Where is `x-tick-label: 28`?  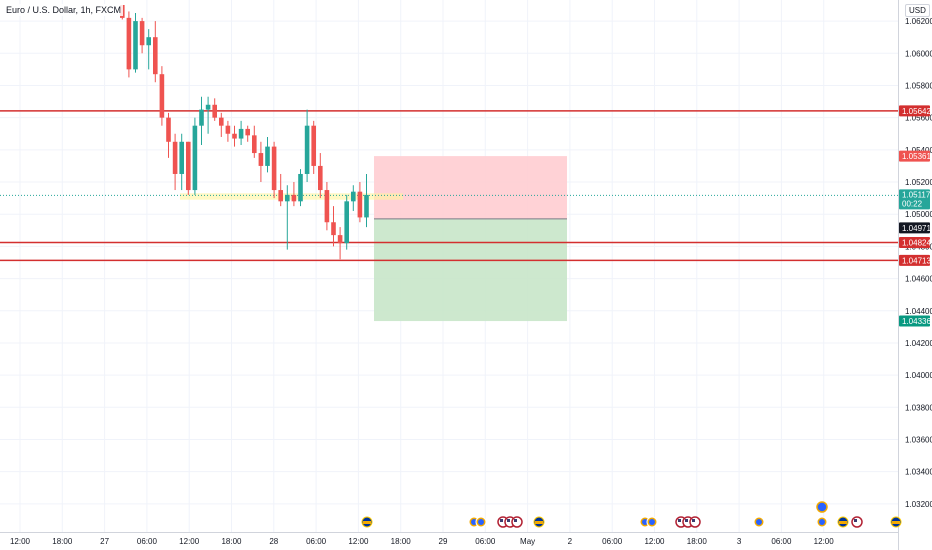 x-tick-label: 28 is located at coordinates (273, 541).